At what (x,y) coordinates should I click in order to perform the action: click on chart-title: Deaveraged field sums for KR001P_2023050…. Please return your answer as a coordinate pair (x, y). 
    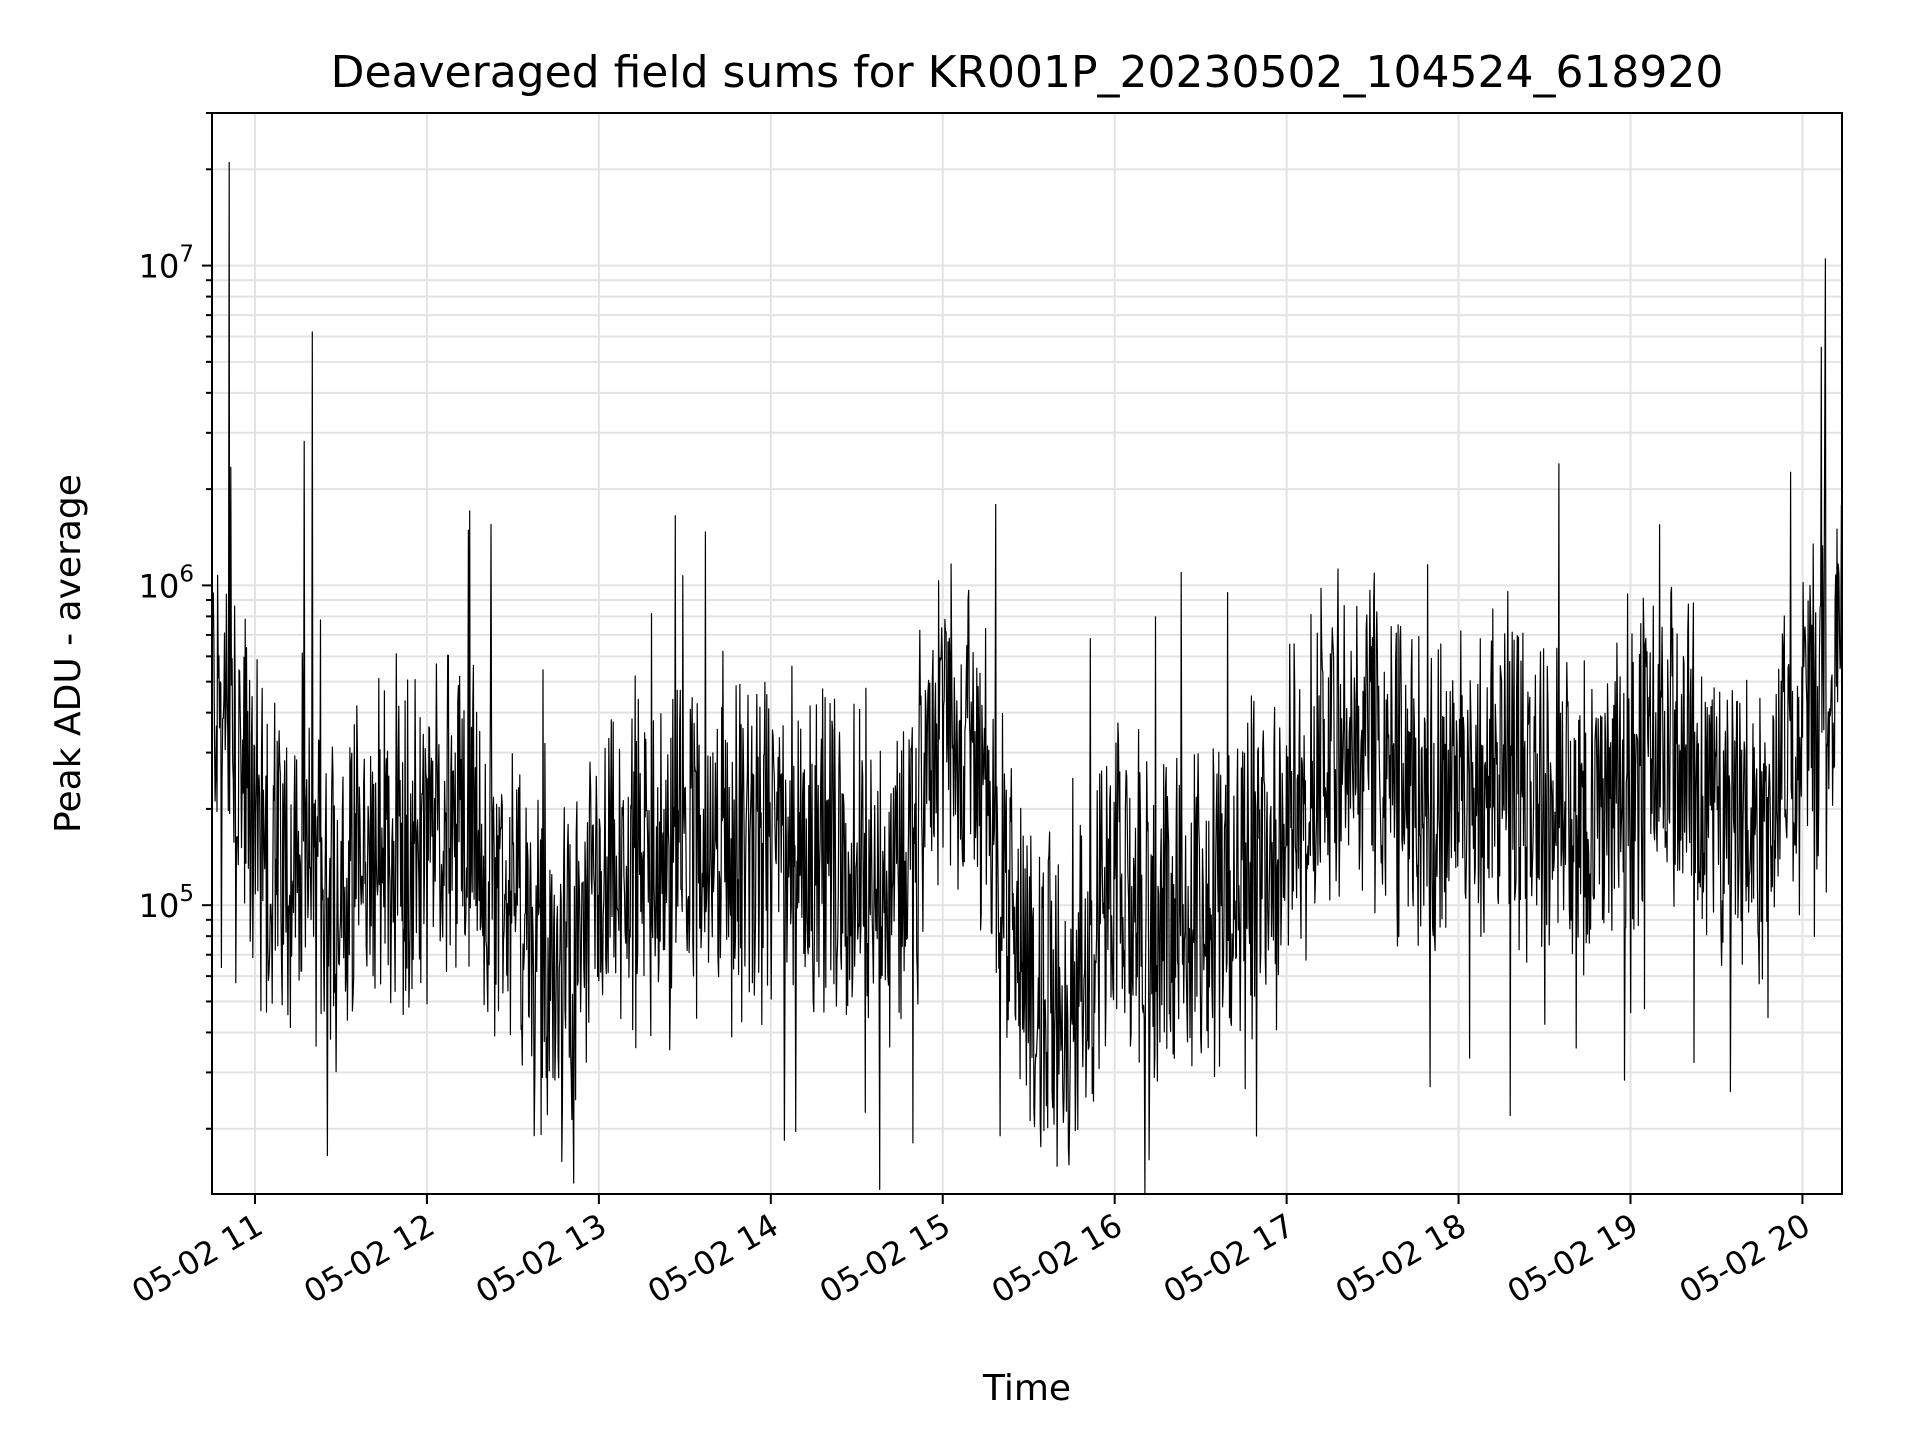
    Looking at the image, I should click on (1027, 72).